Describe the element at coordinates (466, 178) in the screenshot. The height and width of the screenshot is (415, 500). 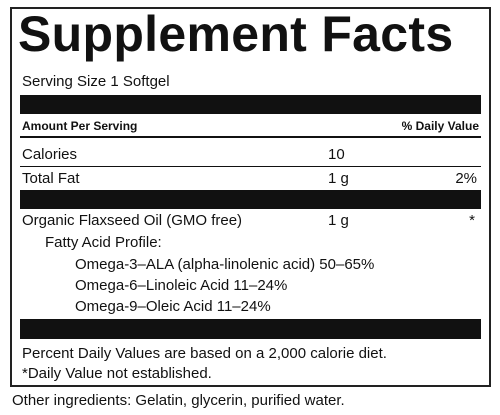
I see `row-daily-value: 2%` at that location.